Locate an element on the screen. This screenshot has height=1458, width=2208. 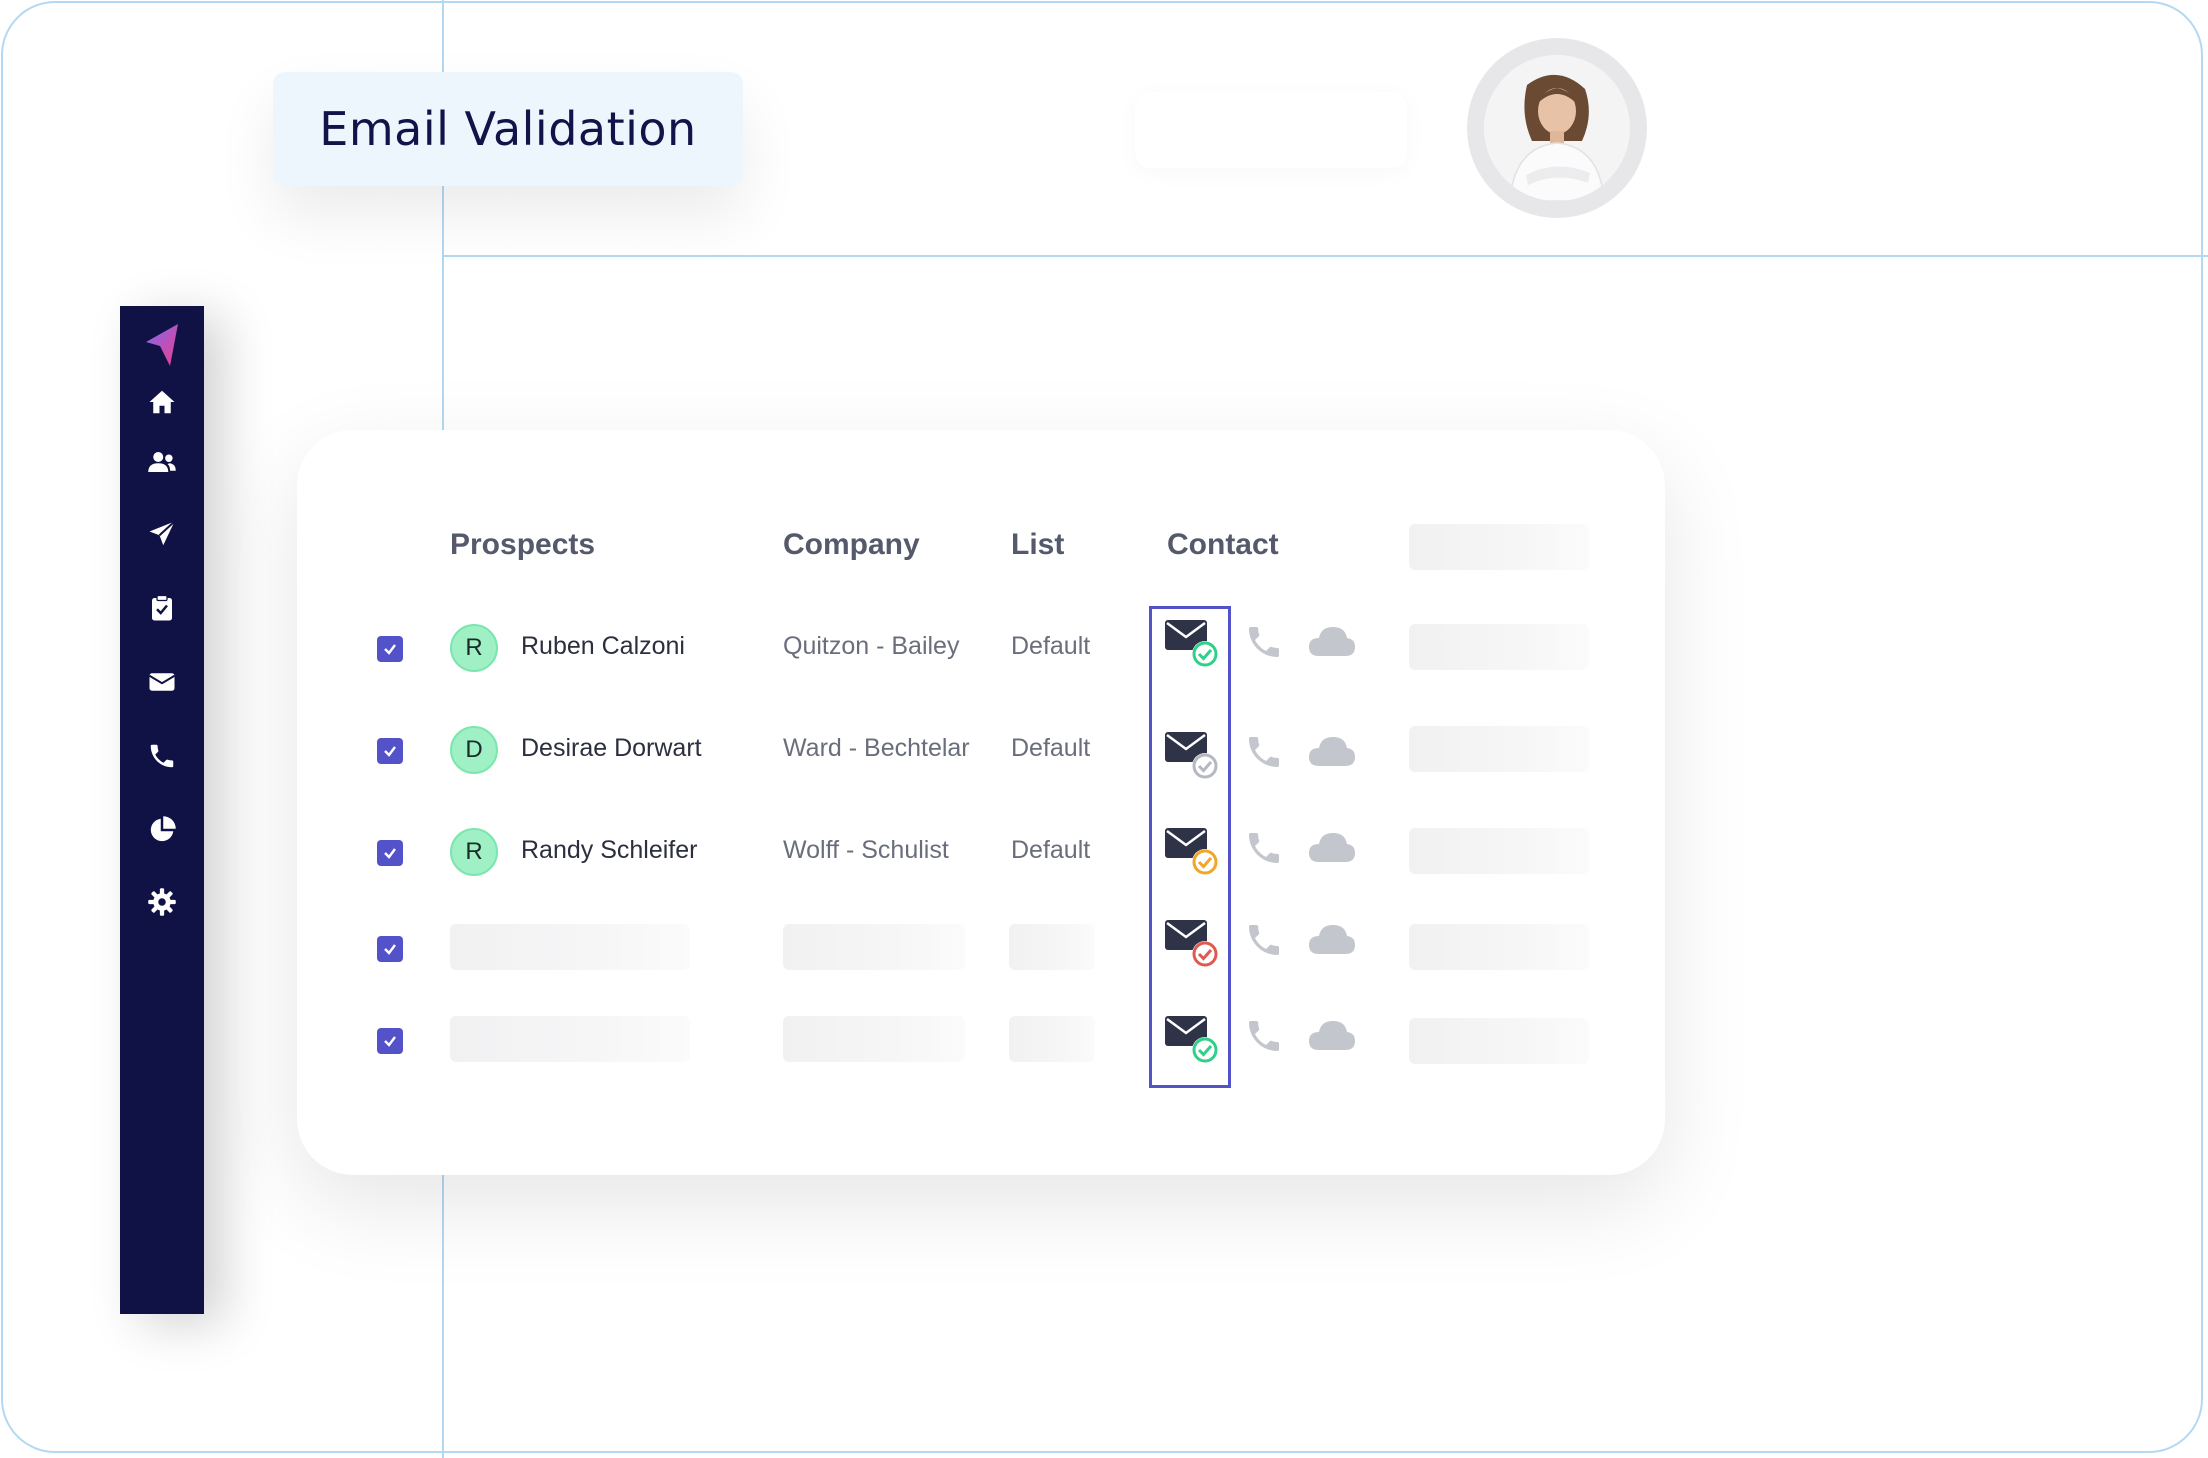
prospect-name: Randy Schleifer is located at coordinates (609, 850).